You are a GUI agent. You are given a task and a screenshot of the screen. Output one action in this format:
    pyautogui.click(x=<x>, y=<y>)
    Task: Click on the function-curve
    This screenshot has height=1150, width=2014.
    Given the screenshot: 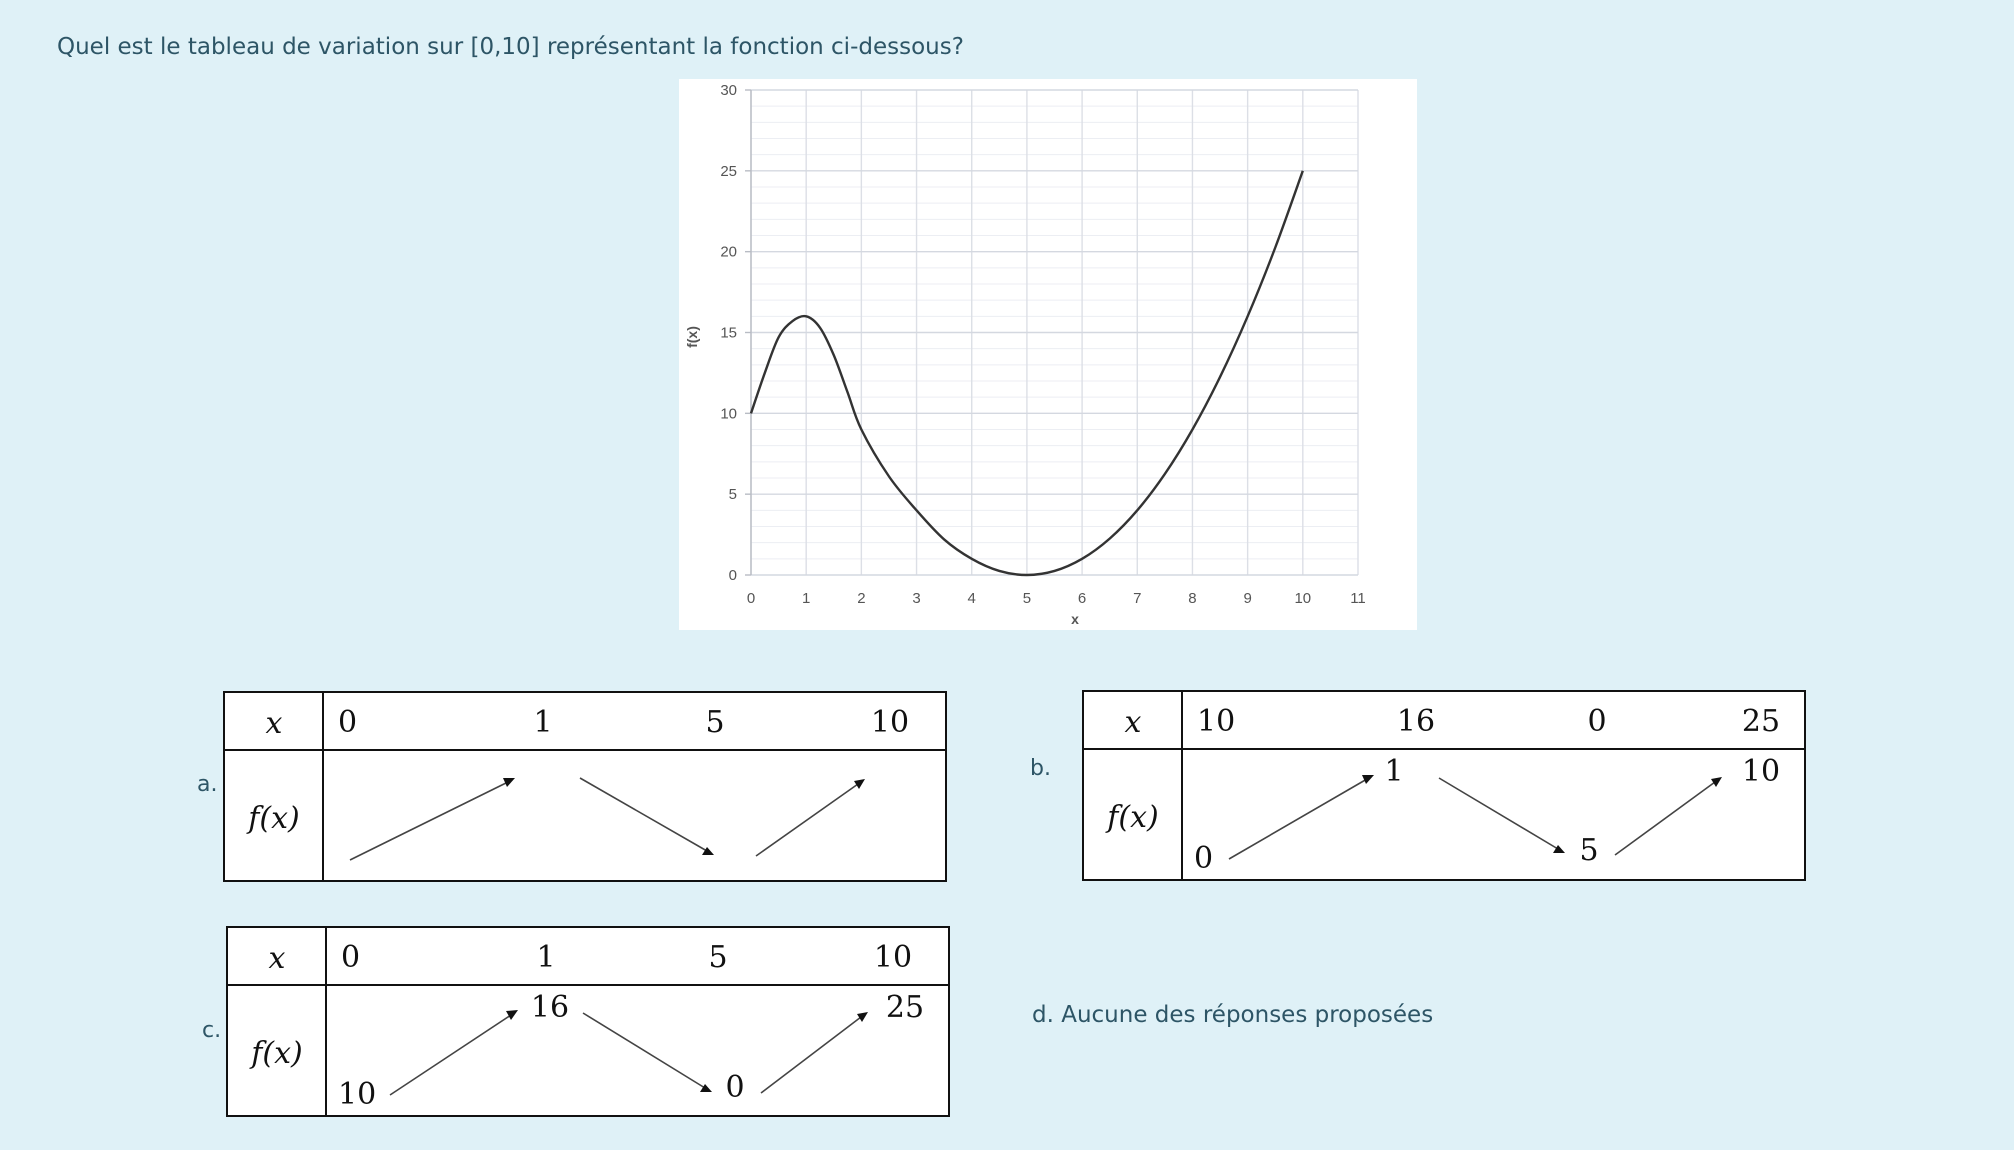 What is the action you would take?
    pyautogui.click(x=1026, y=373)
    